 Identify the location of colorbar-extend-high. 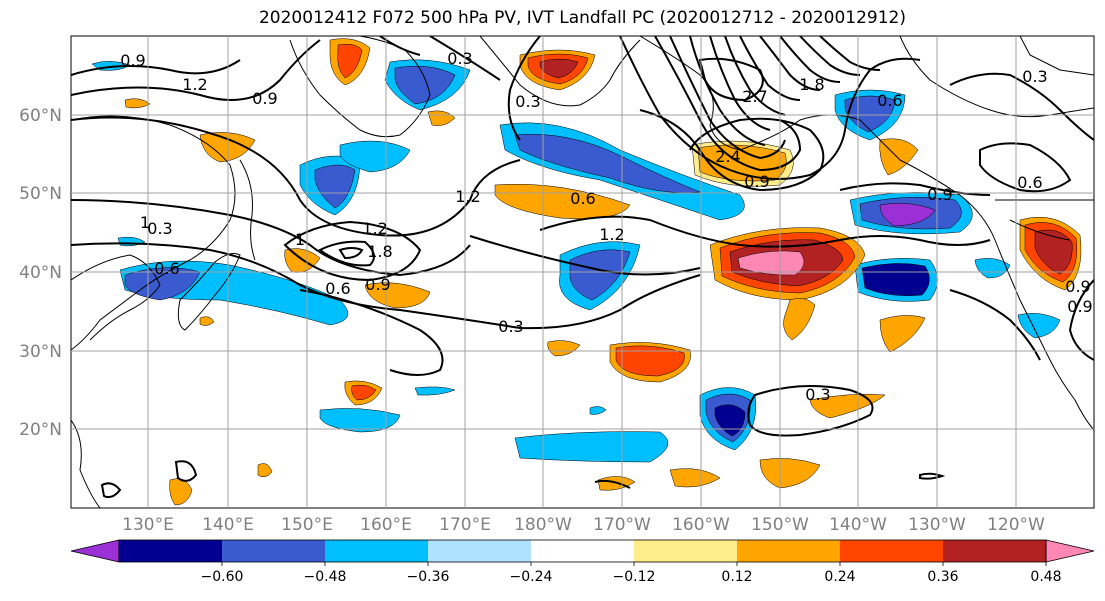
(1070, 551).